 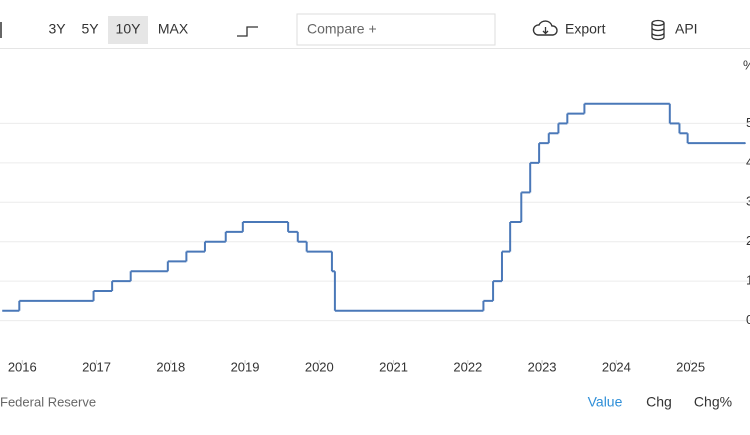 What do you see at coordinates (748, 122) in the screenshot?
I see `y-tick-label: 5` at bounding box center [748, 122].